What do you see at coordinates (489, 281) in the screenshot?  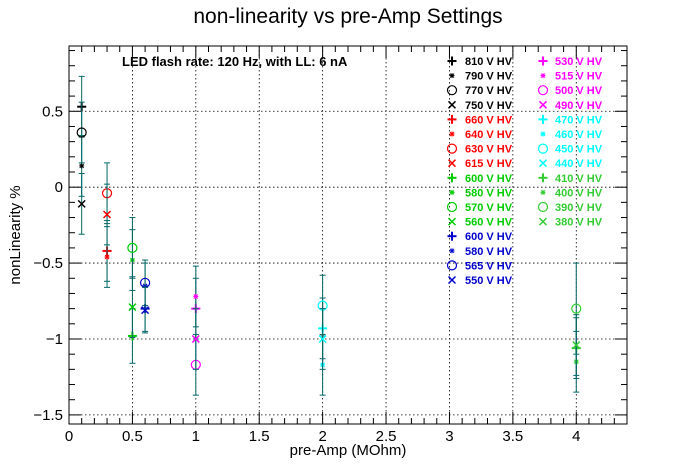 I see `legend-label: 550 V HV` at bounding box center [489, 281].